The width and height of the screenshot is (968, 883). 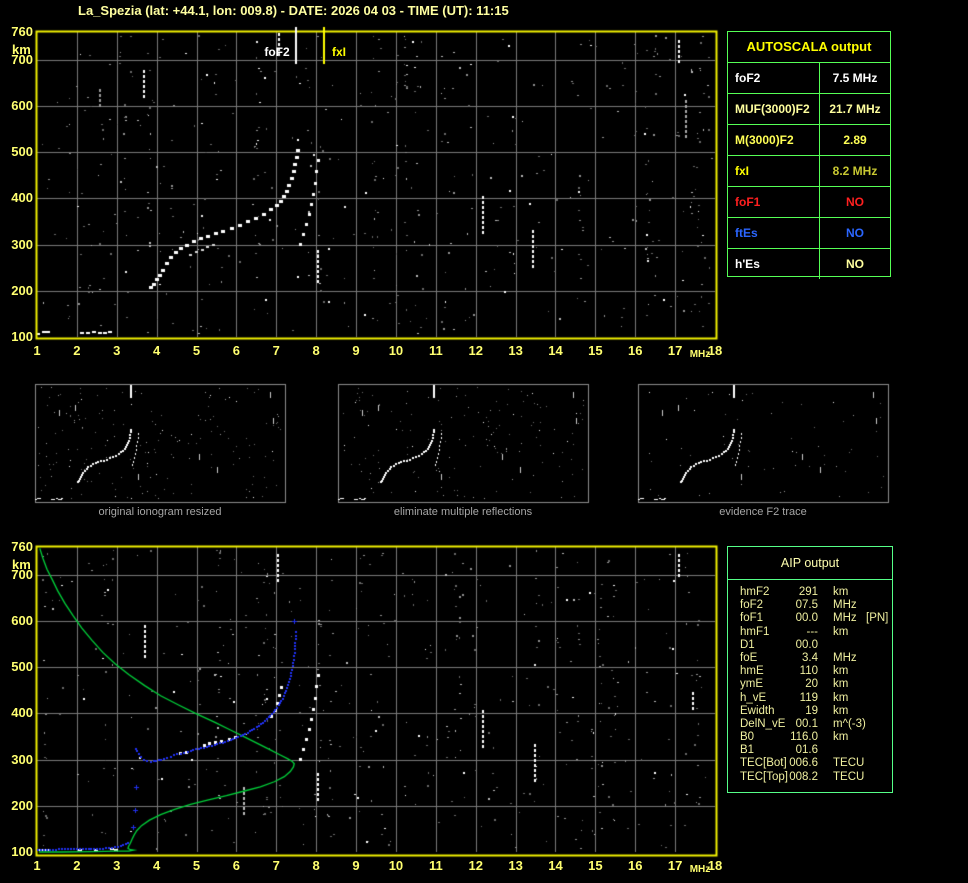 What do you see at coordinates (117, 865) in the screenshot?
I see `x-axis-tick-profile_ionogram: 3` at bounding box center [117, 865].